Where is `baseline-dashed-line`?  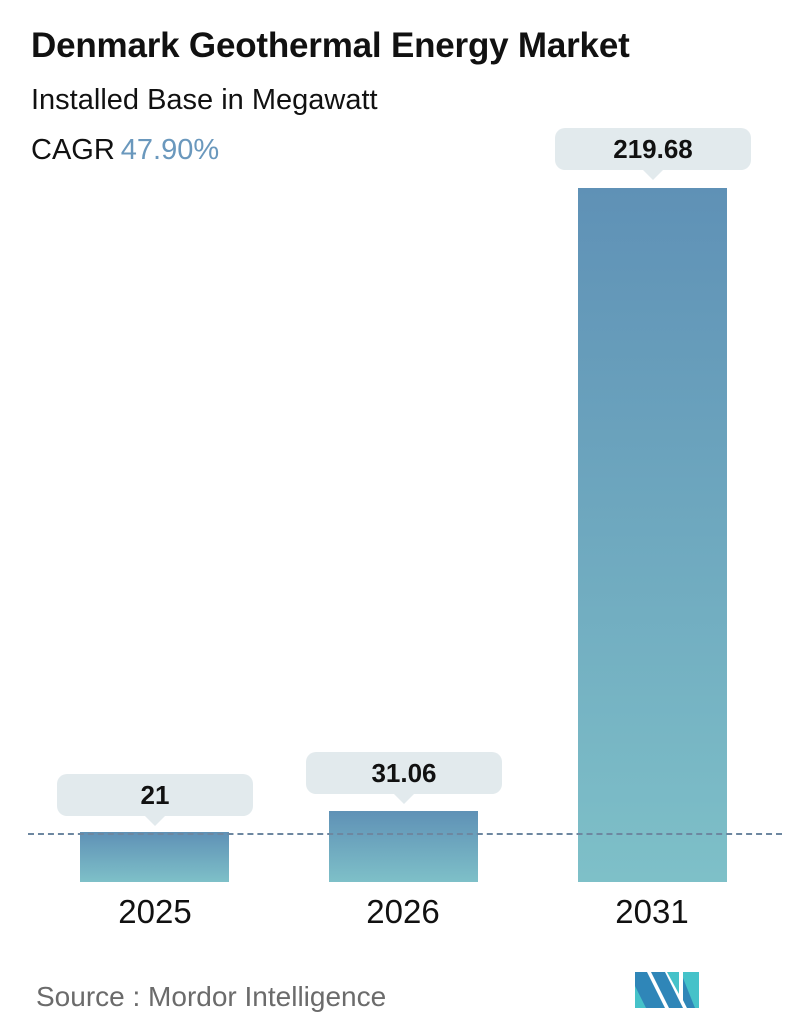 baseline-dashed-line is located at coordinates (405, 834).